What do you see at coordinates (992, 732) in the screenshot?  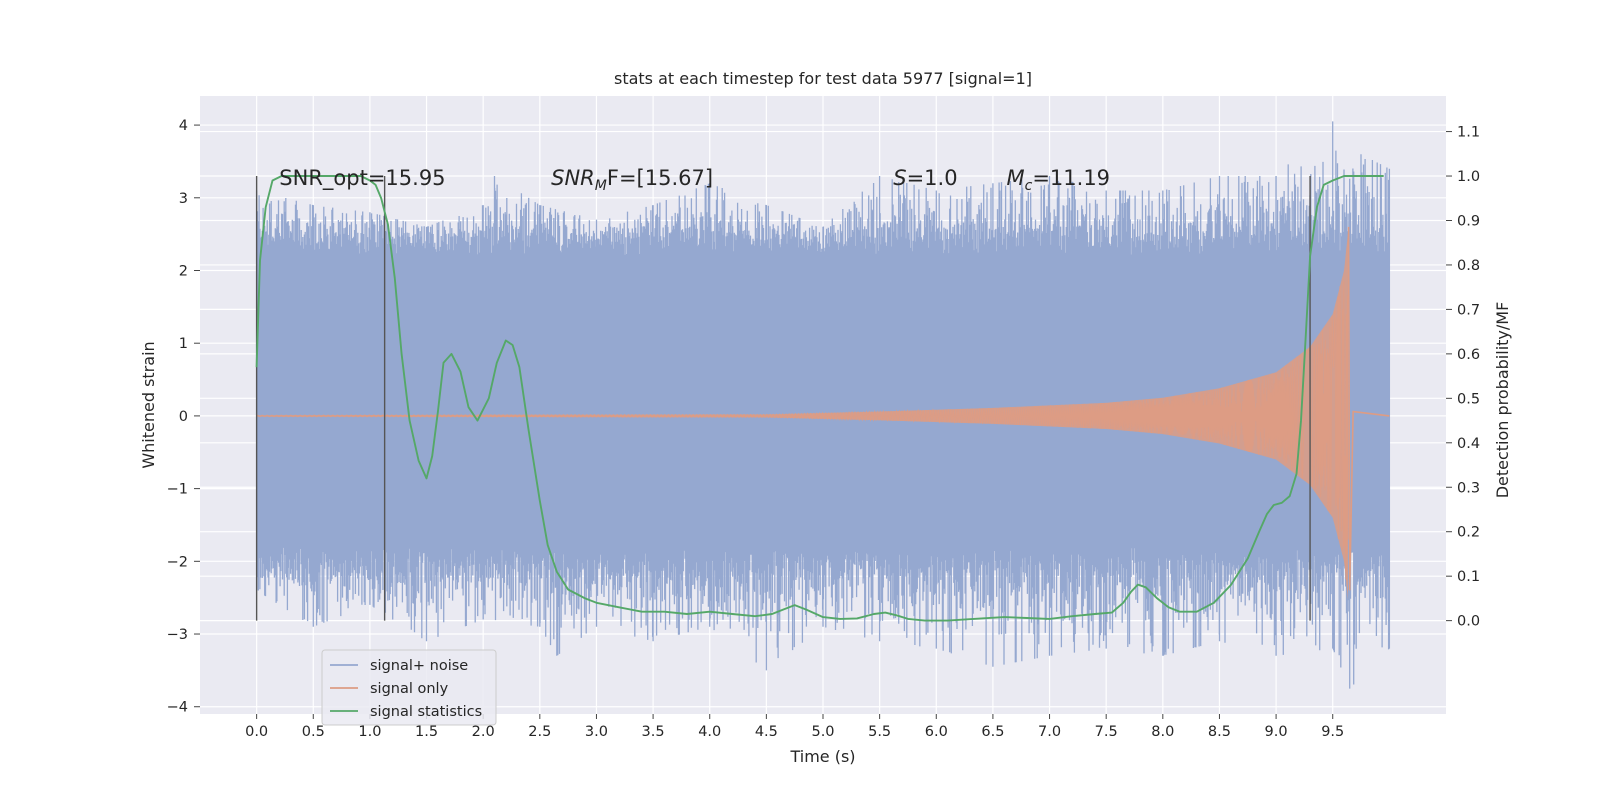 I see `x-tick-label: 6.5` at bounding box center [992, 732].